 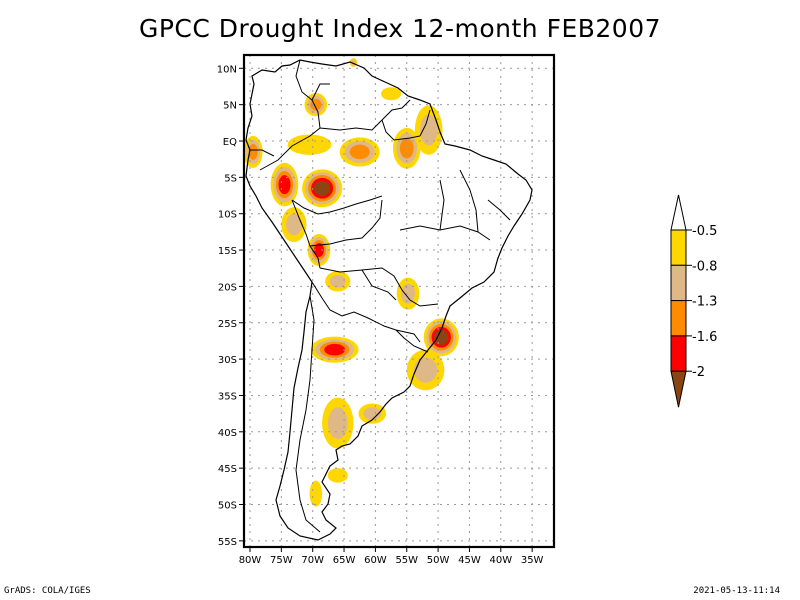 What do you see at coordinates (532, 560) in the screenshot?
I see `lon-tick-label: 35W` at bounding box center [532, 560].